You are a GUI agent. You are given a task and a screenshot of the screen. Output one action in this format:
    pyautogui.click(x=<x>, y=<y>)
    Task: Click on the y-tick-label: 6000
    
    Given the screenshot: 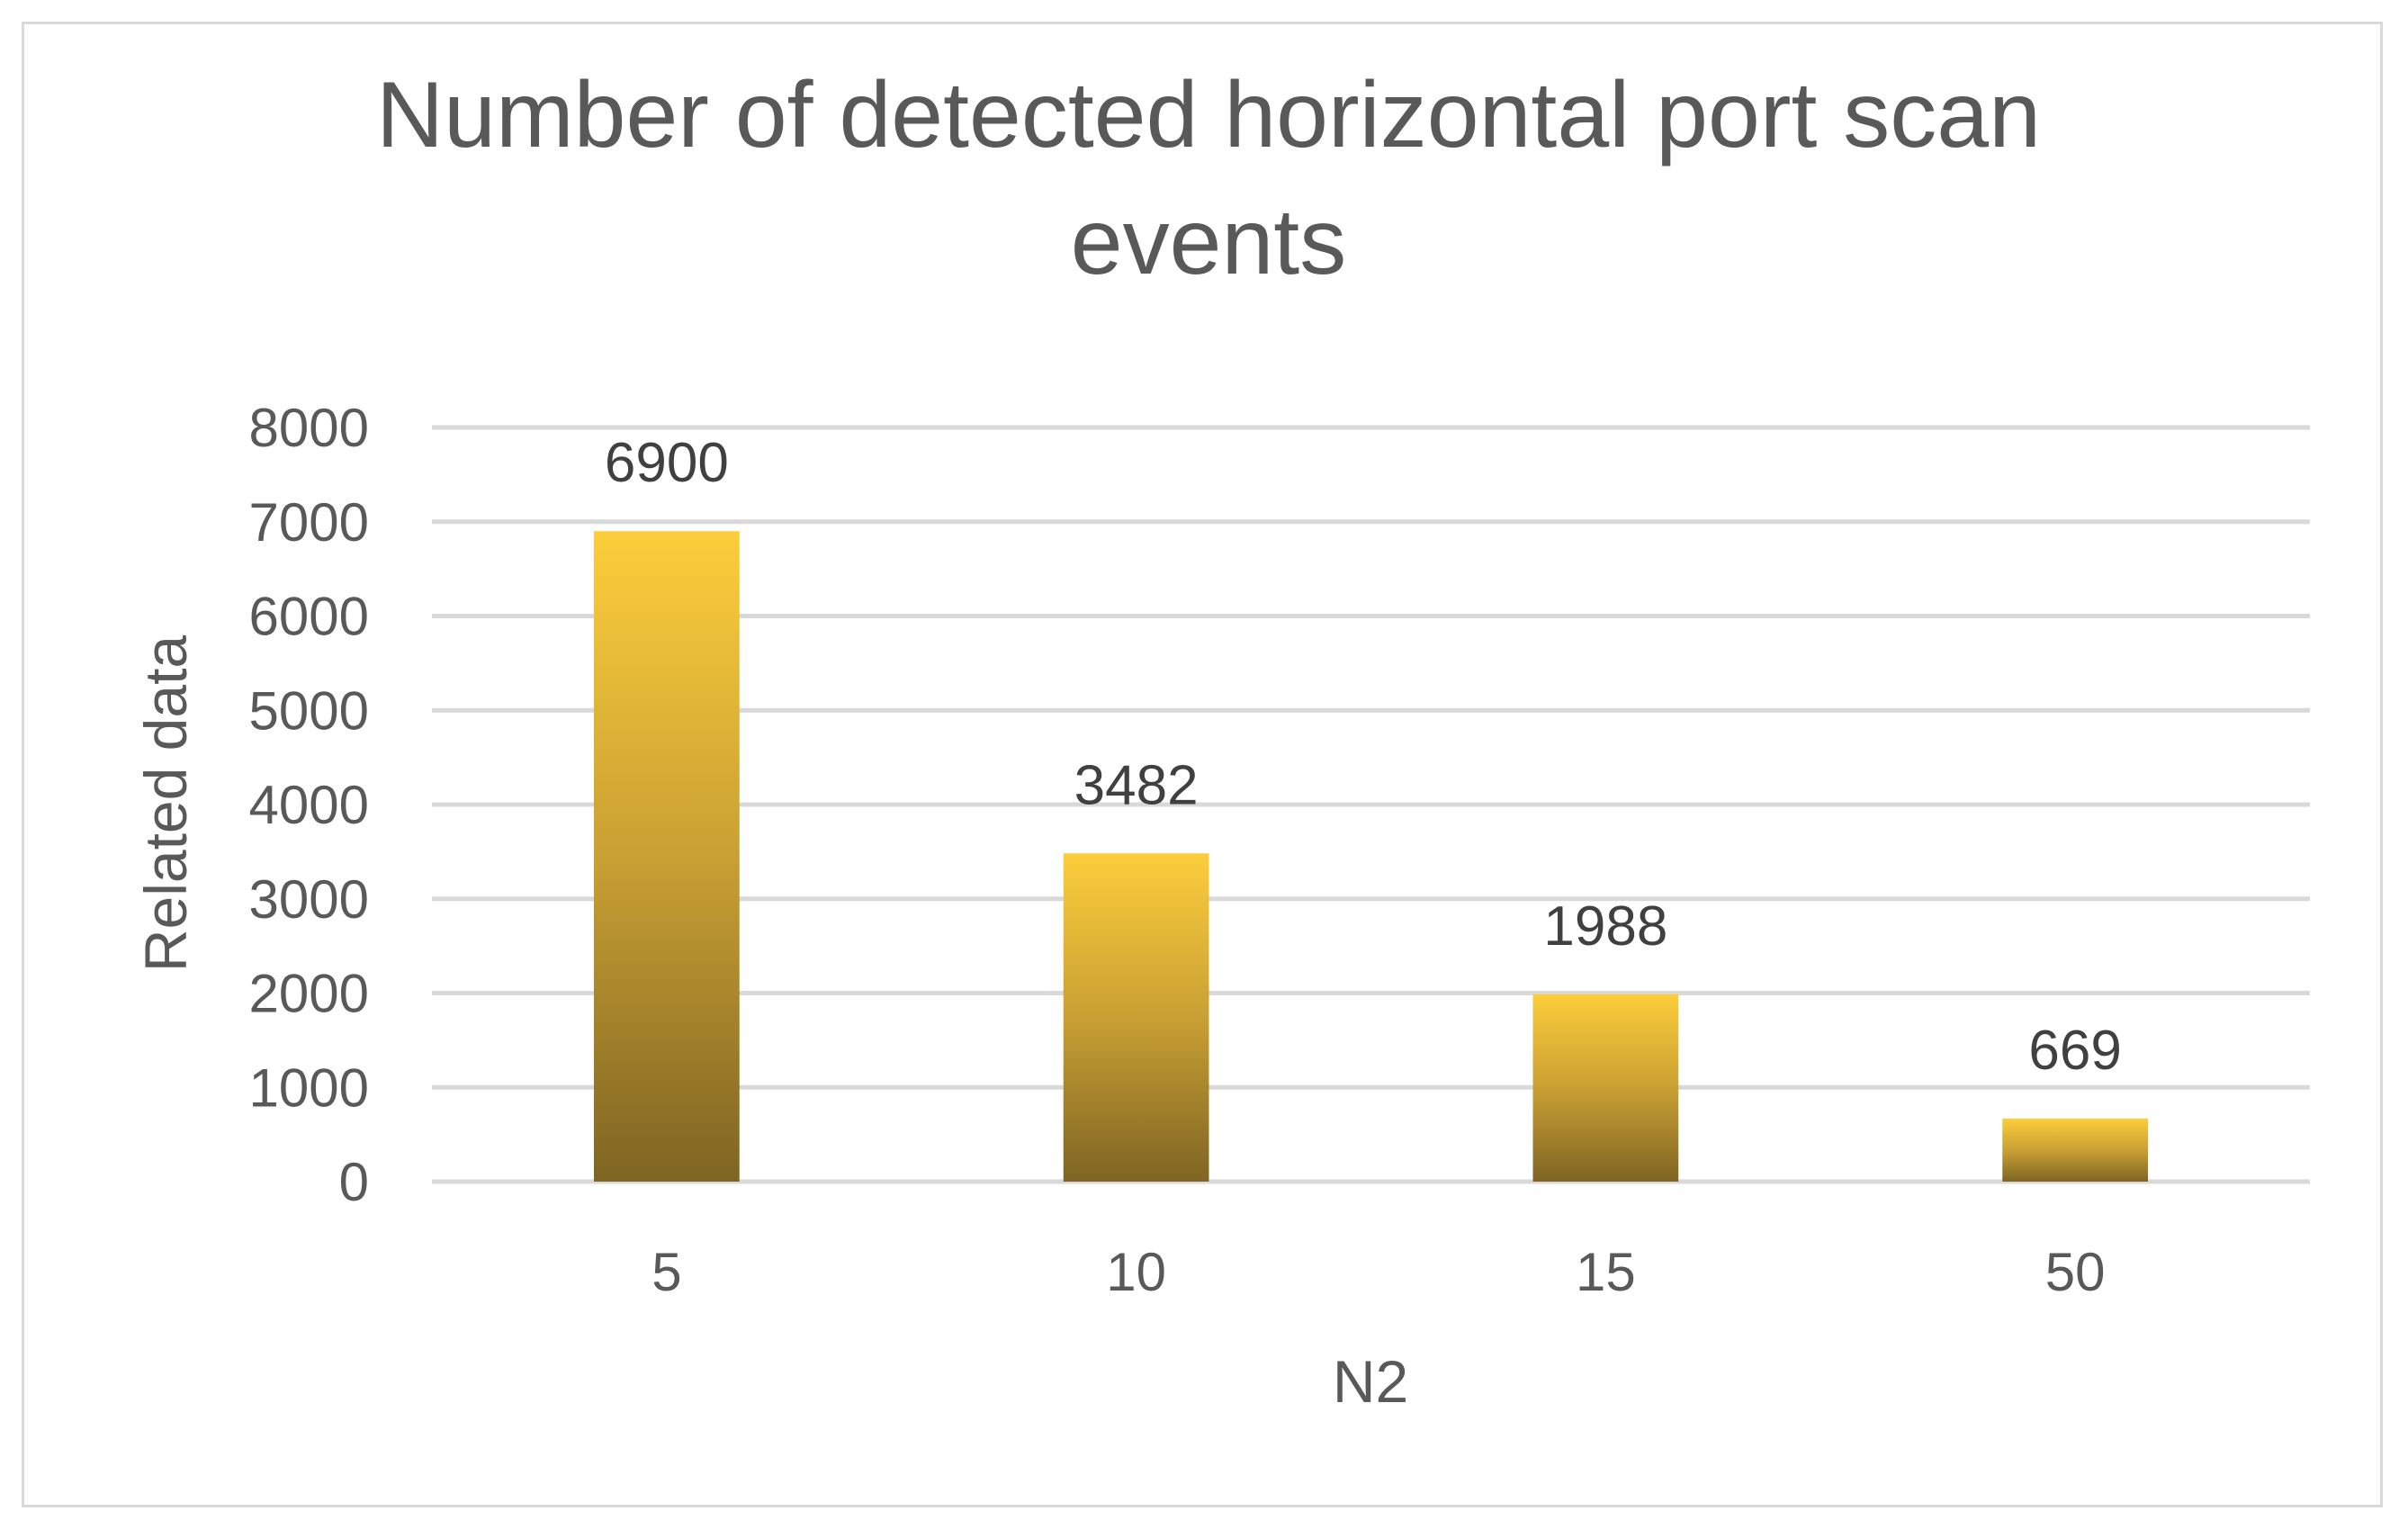 What is the action you would take?
    pyautogui.click(x=309, y=617)
    